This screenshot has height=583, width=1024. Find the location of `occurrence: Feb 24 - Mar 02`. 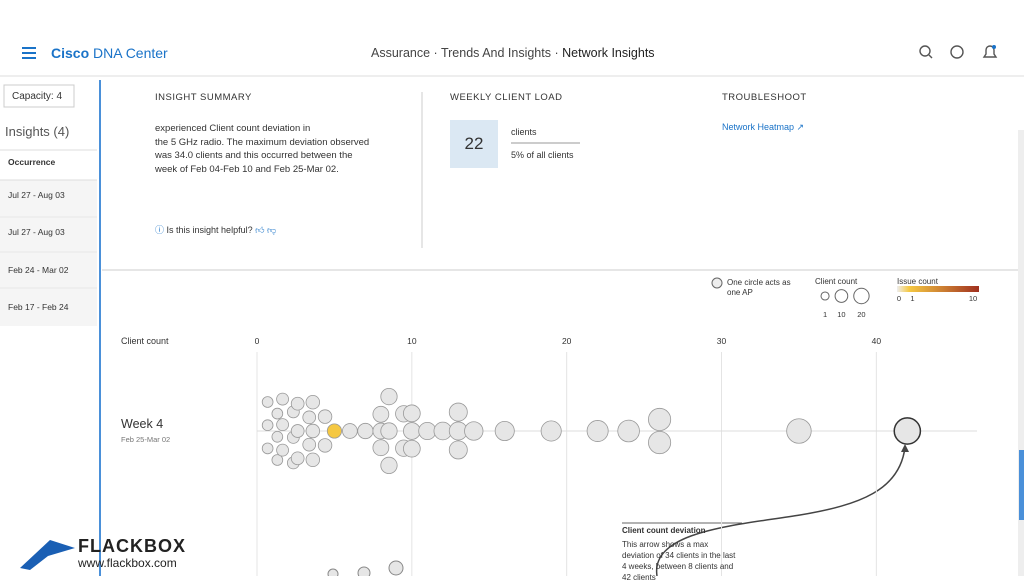

occurrence: Feb 24 - Mar 02 is located at coordinates (38, 270).